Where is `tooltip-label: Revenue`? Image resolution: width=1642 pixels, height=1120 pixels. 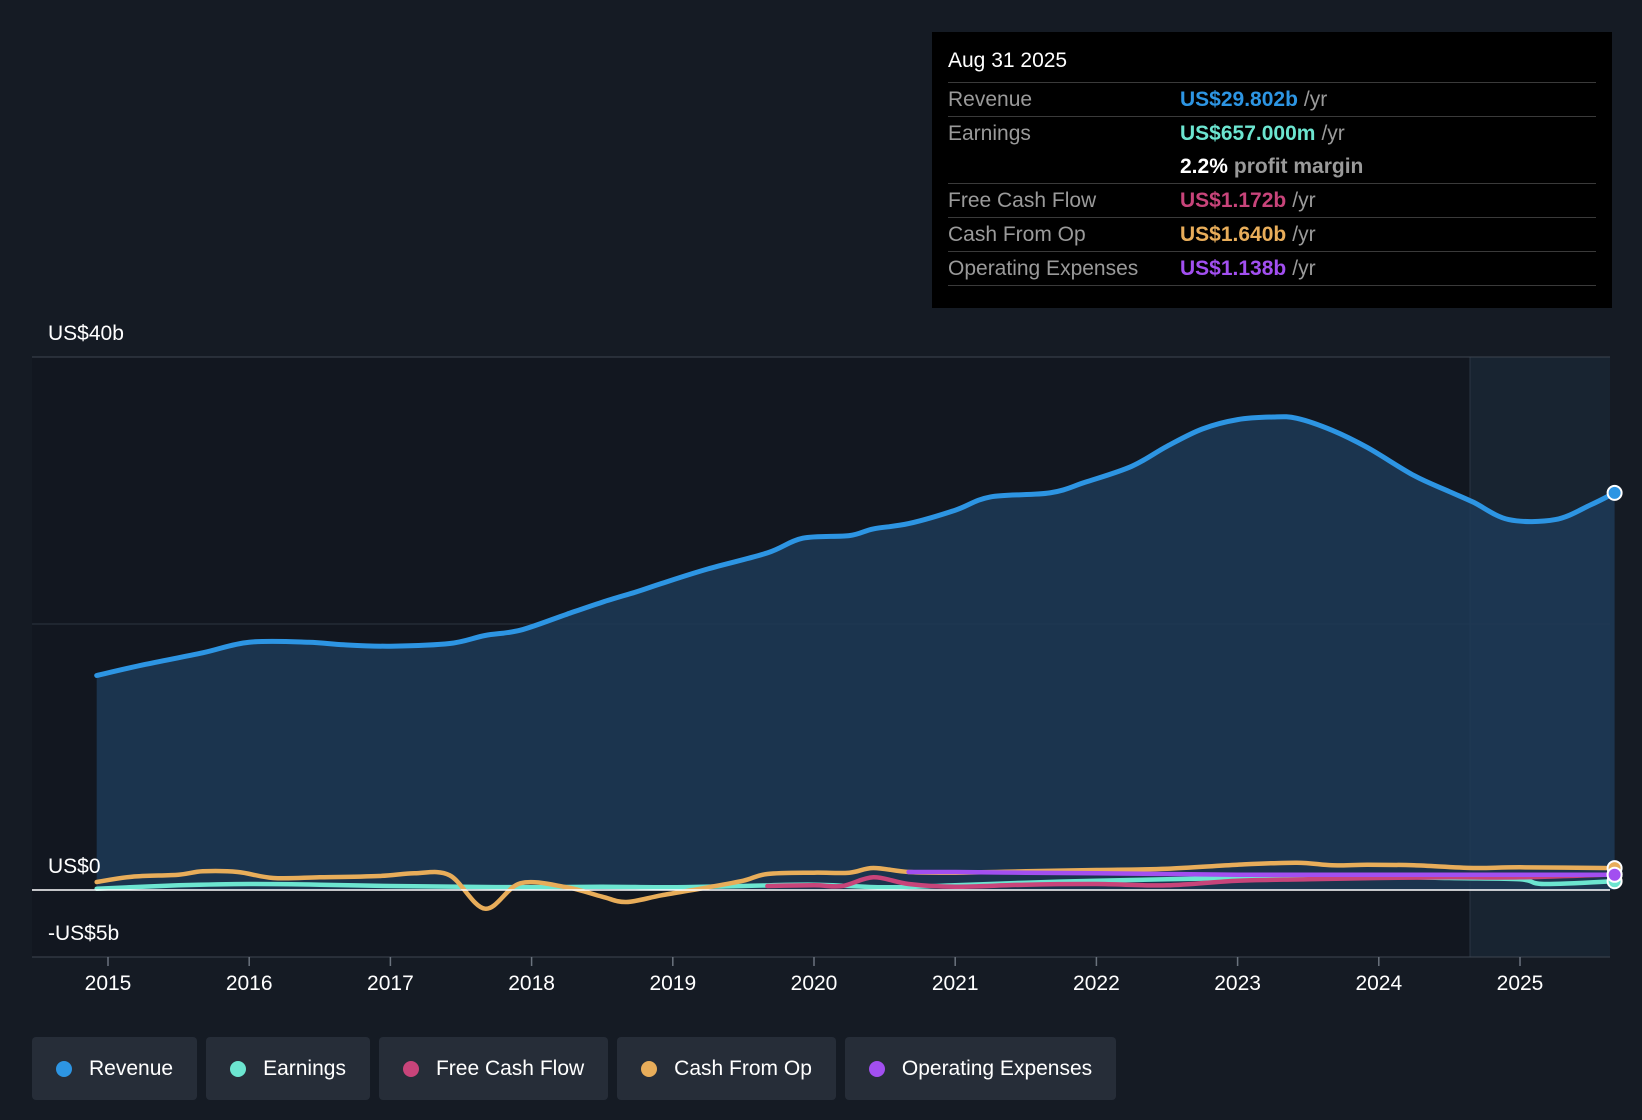 tooltip-label: Revenue is located at coordinates (990, 99).